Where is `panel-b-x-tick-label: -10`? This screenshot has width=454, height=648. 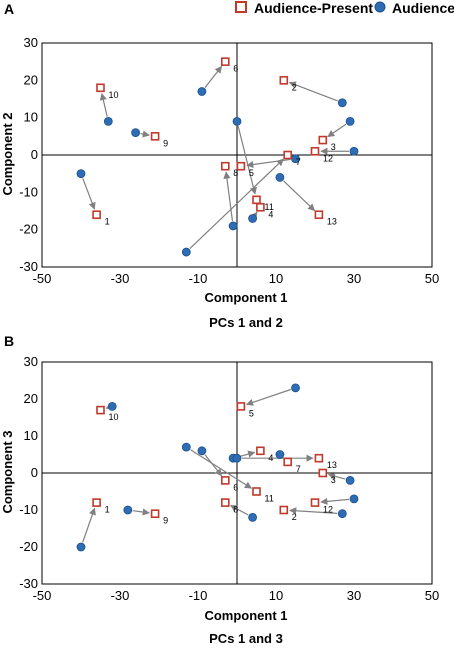 panel-b-x-tick-label: -10 is located at coordinates (198, 595).